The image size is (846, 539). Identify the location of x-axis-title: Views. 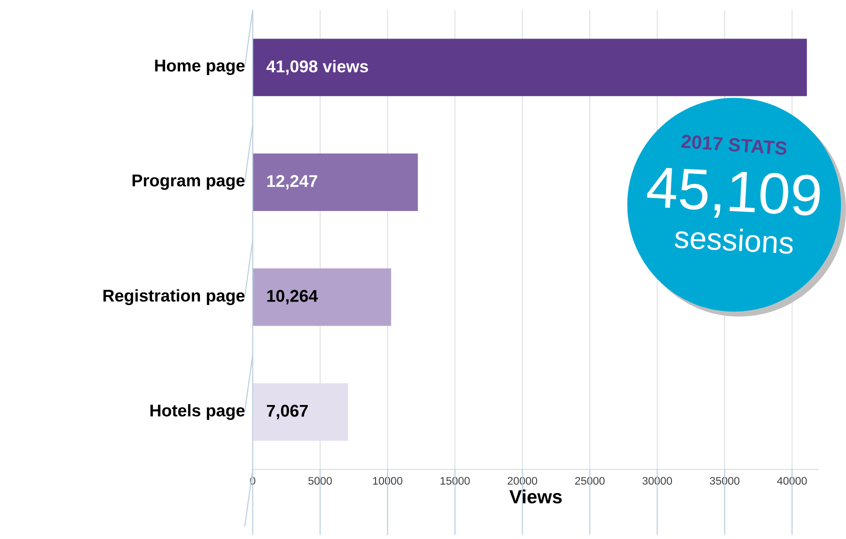
(535, 496).